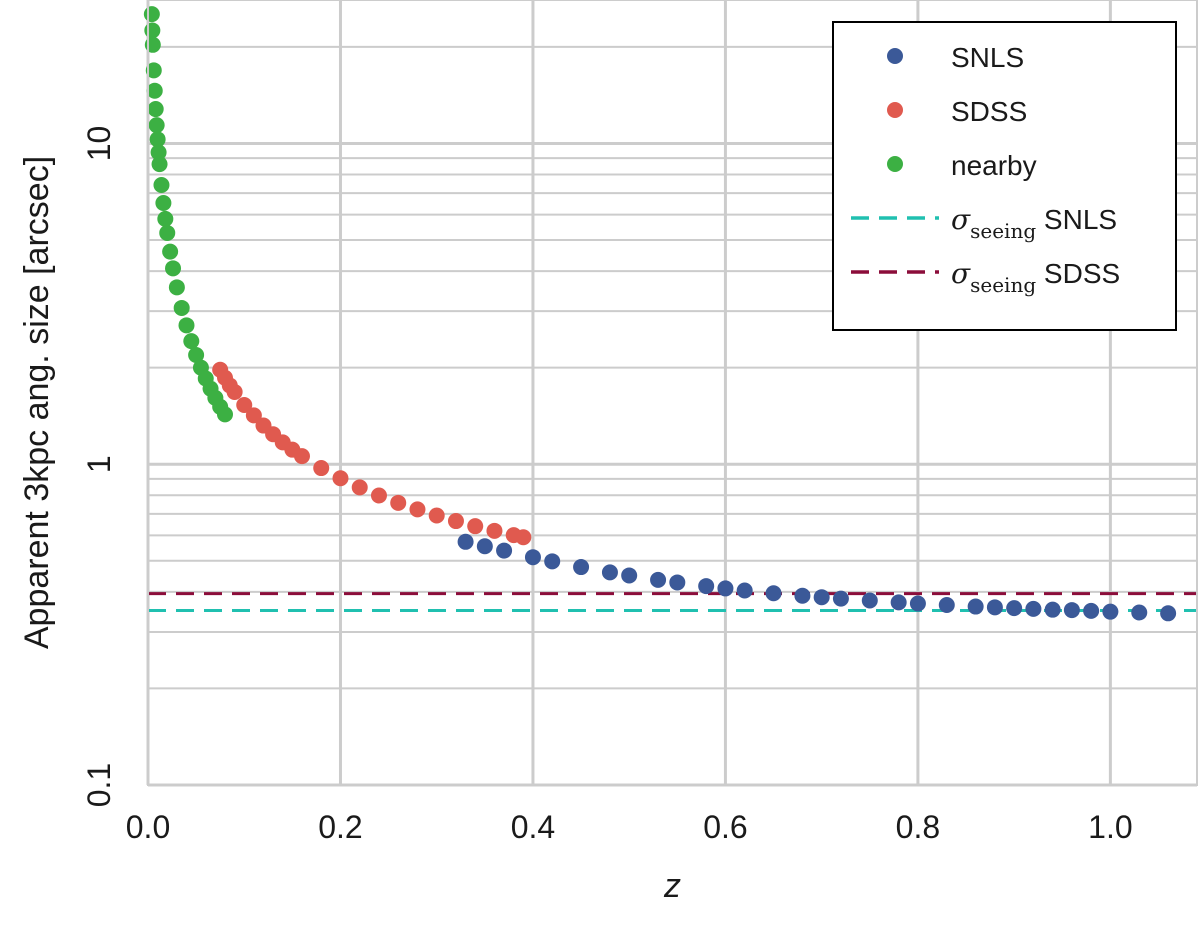 The image size is (1200, 925). I want to click on x-tick-label: 0.8, so click(918, 827).